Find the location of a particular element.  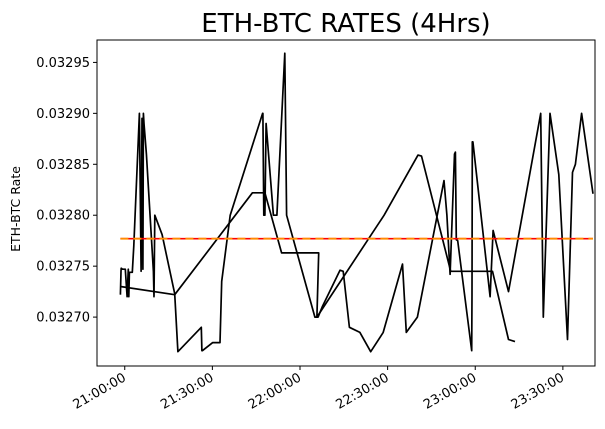

chart-title: ETH-BTC RATES (4Hrs) is located at coordinates (345, 24).